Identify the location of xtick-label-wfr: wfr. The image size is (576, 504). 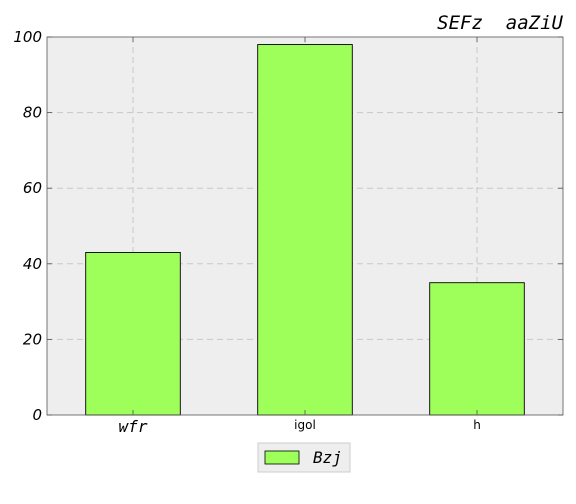
(133, 426).